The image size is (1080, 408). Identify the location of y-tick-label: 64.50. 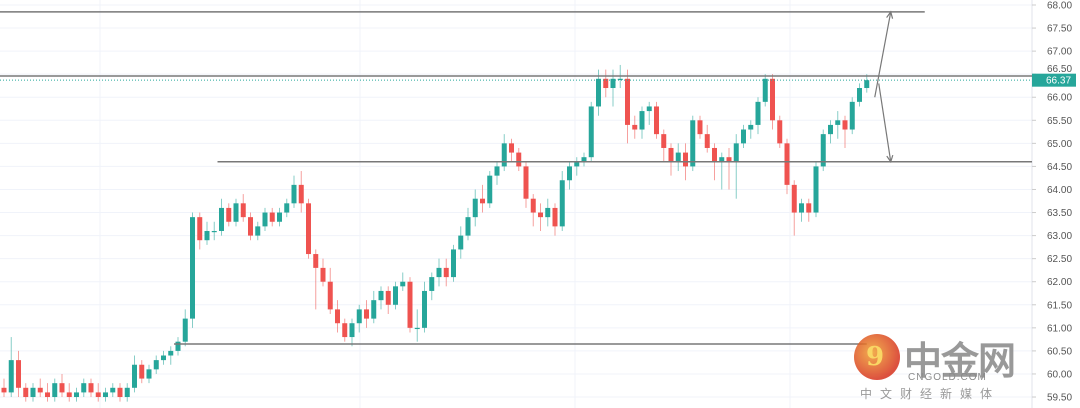
(1059, 167).